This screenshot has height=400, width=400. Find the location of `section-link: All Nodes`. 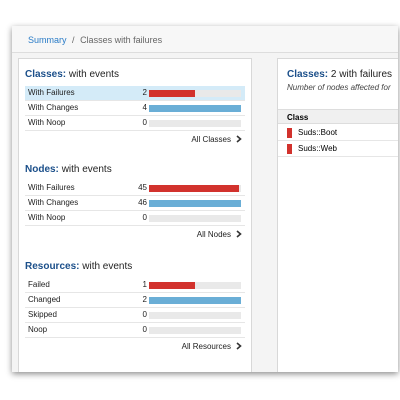

section-link: All Nodes is located at coordinates (134, 234).